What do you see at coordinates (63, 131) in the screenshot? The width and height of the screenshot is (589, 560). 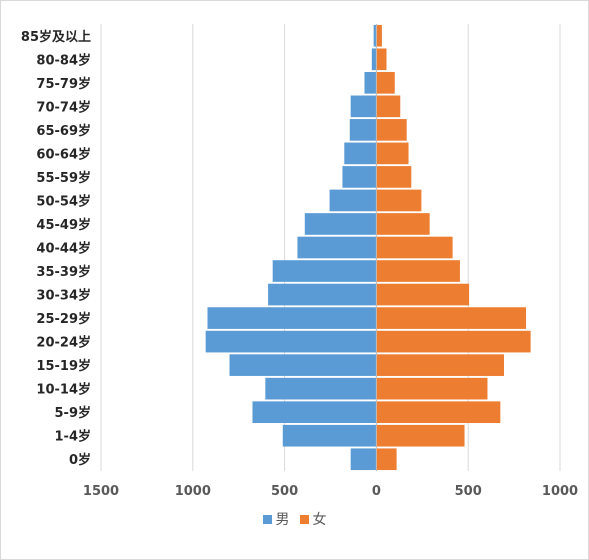 I see `category-label-14: 65-69岁` at bounding box center [63, 131].